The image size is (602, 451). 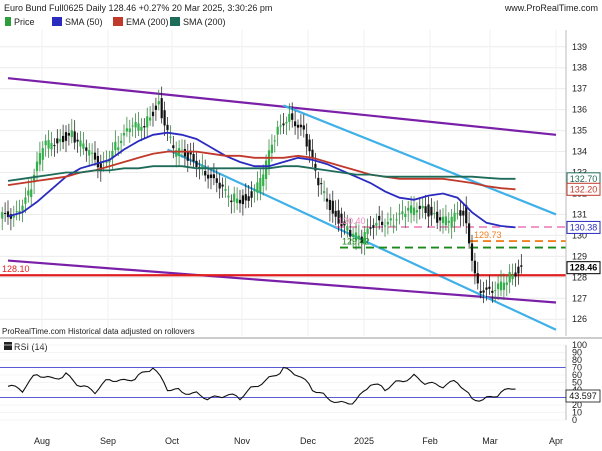 What do you see at coordinates (430, 441) in the screenshot?
I see `time-tick-label: Feb` at bounding box center [430, 441].